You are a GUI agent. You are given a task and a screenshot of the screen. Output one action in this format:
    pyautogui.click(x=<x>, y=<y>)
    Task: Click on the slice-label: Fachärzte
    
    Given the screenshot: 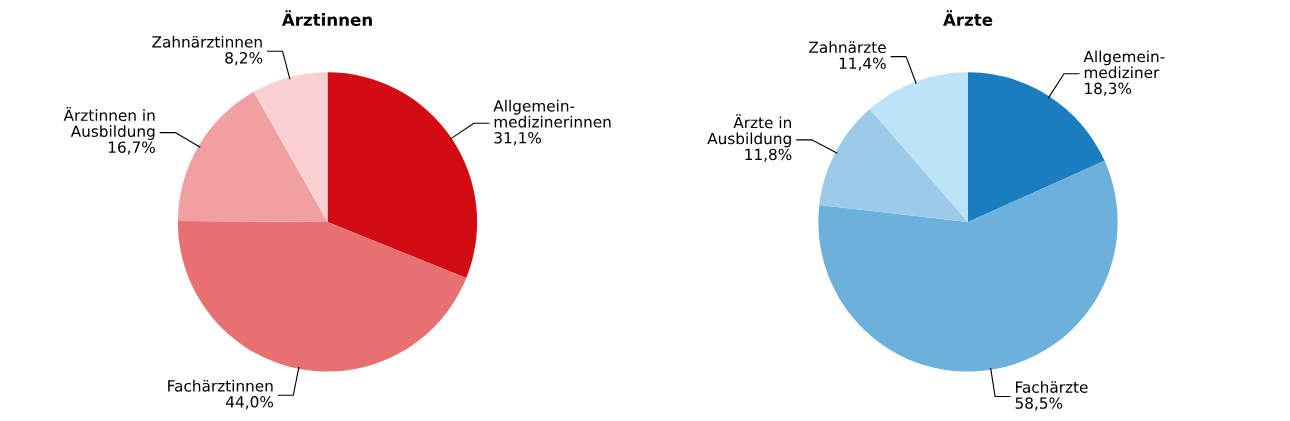 What is the action you would take?
    pyautogui.click(x=1052, y=387)
    